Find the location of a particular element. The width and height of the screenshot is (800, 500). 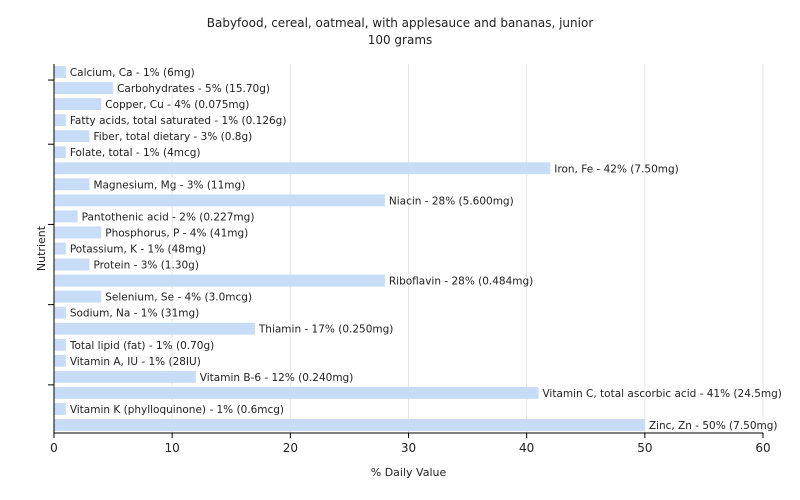

y-axis-title: Nutrient is located at coordinates (41, 248).